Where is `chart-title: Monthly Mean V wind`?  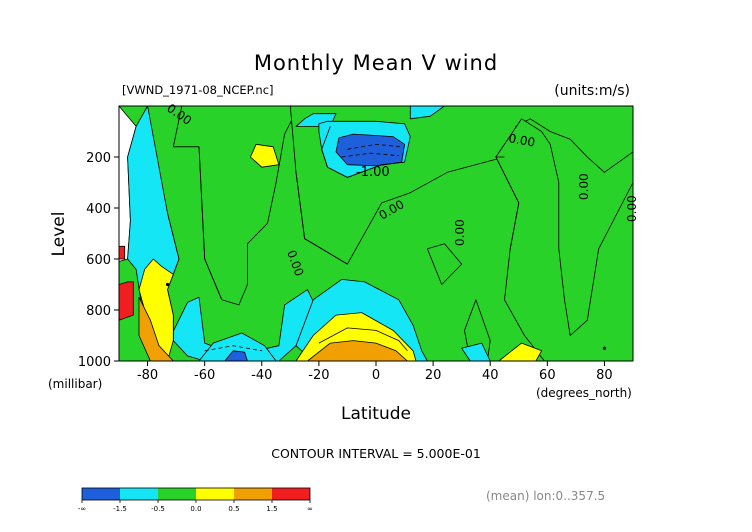
chart-title: Monthly Mean V wind is located at coordinates (376, 63).